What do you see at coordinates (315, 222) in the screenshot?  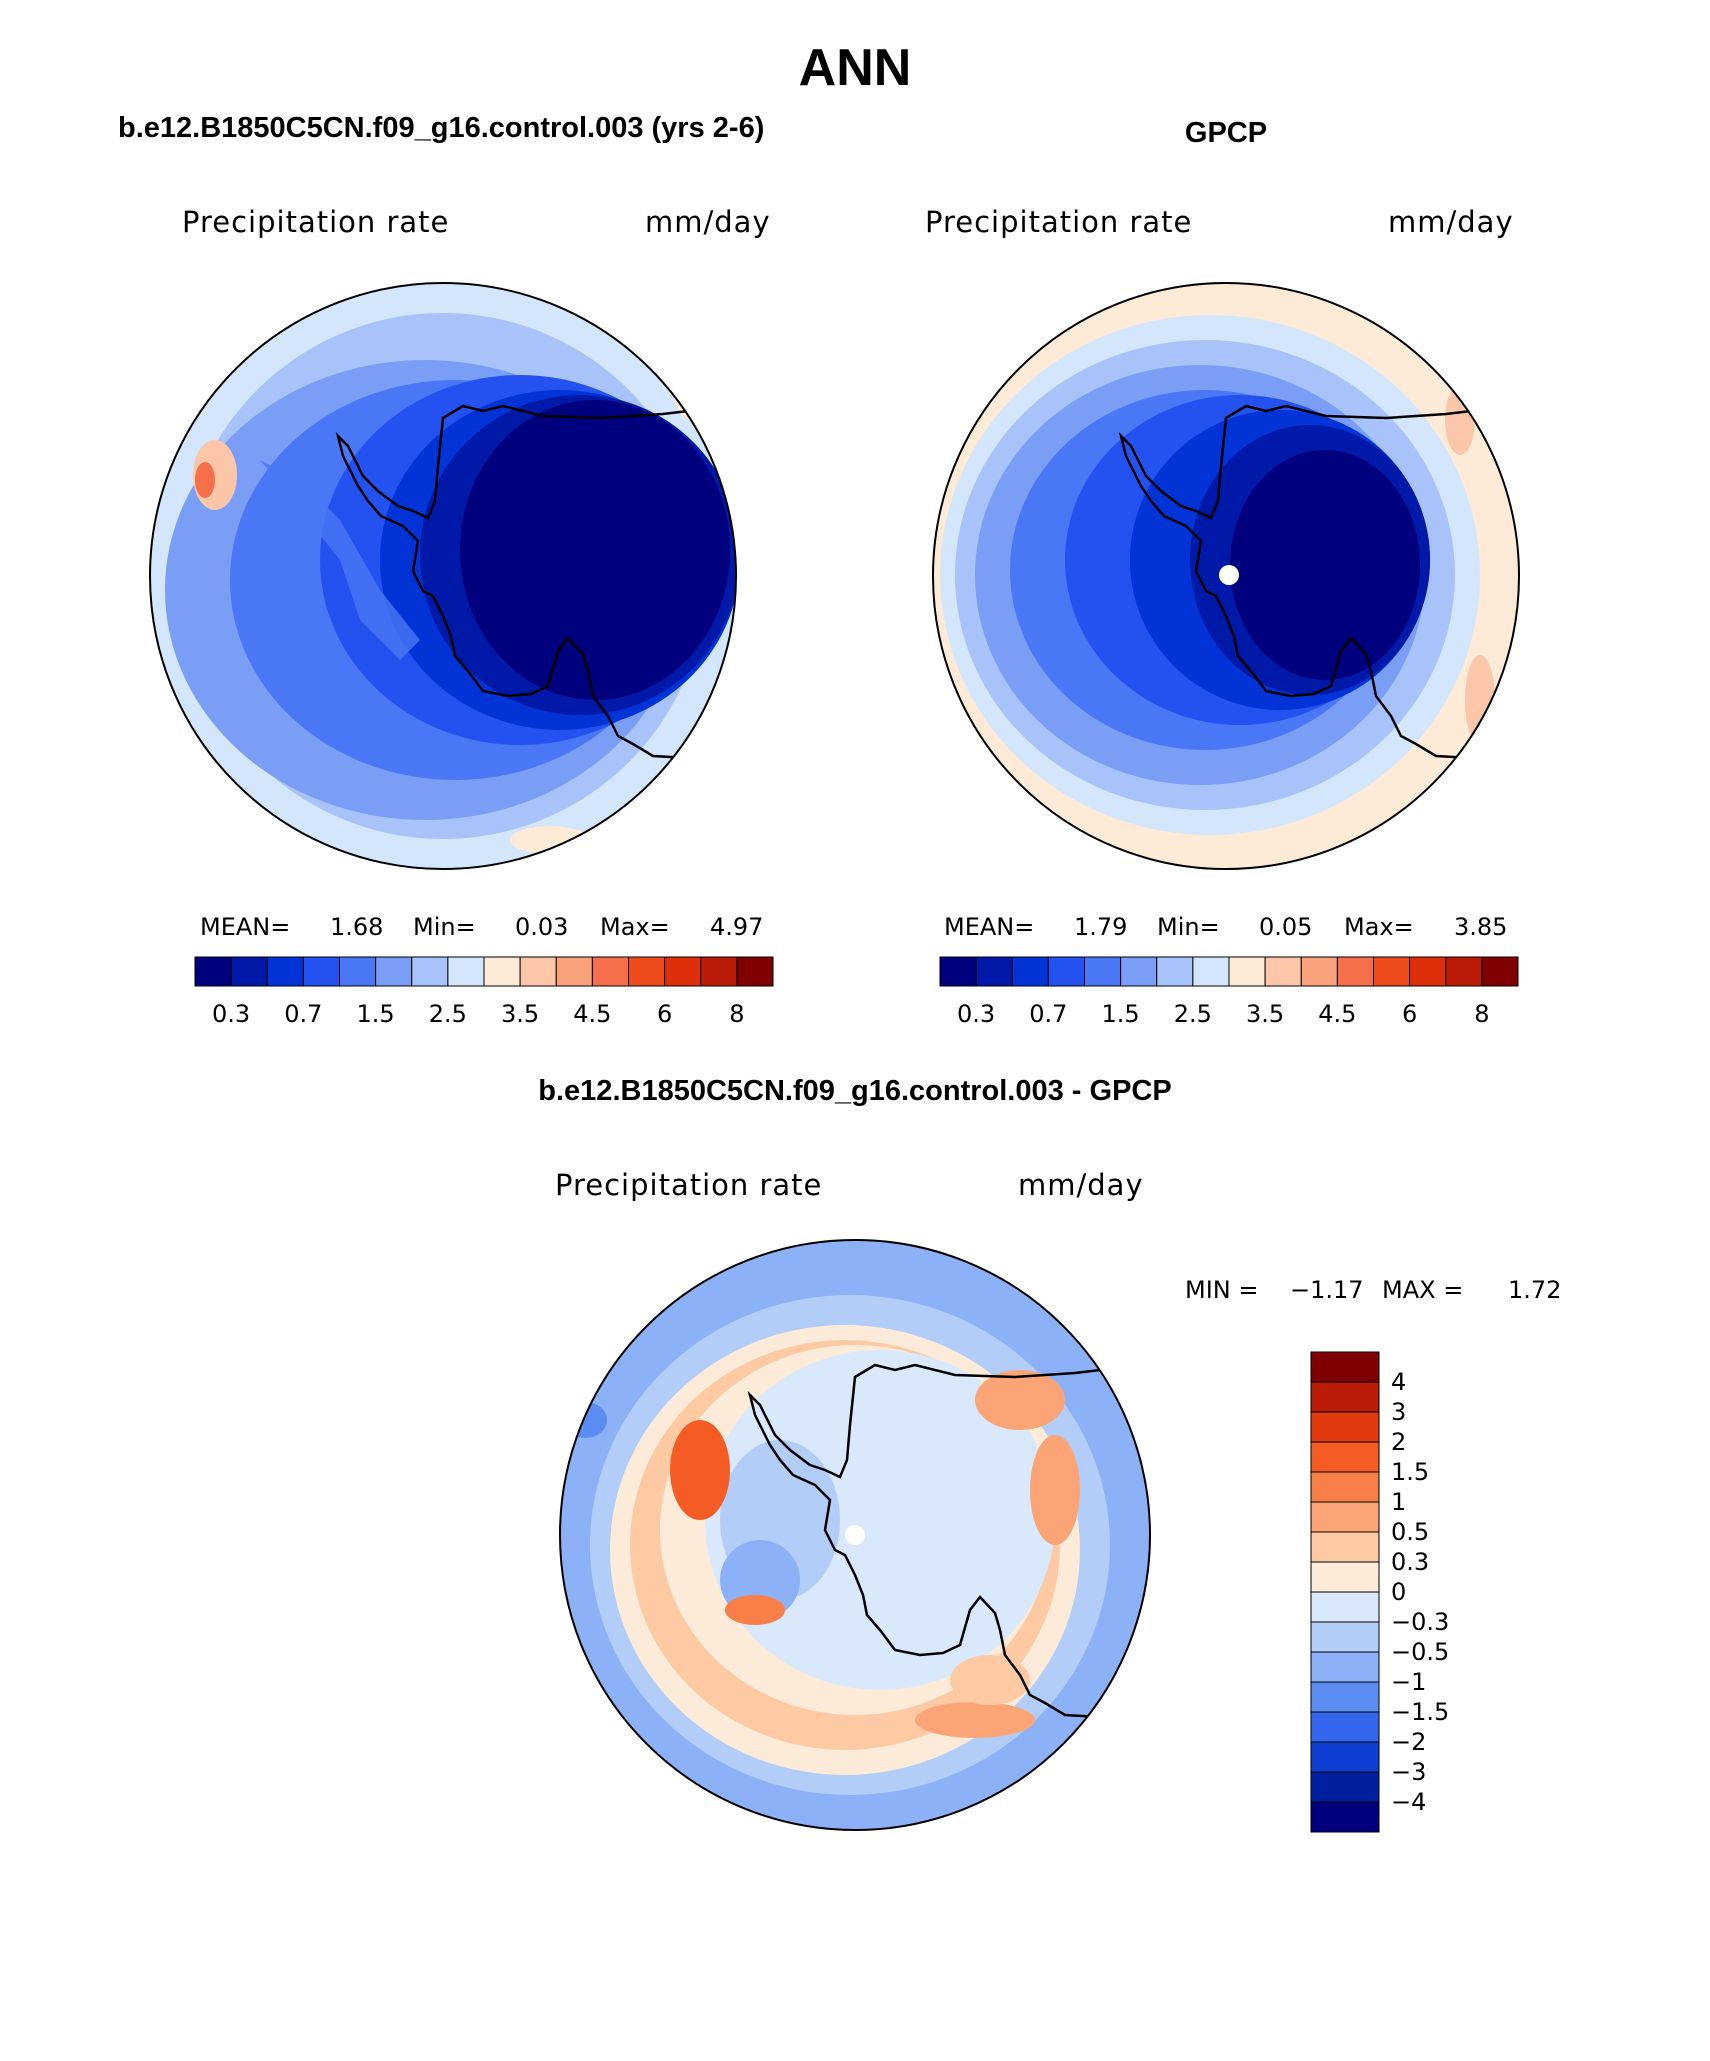 I see `panel1-left-label: Precipitation rate` at bounding box center [315, 222].